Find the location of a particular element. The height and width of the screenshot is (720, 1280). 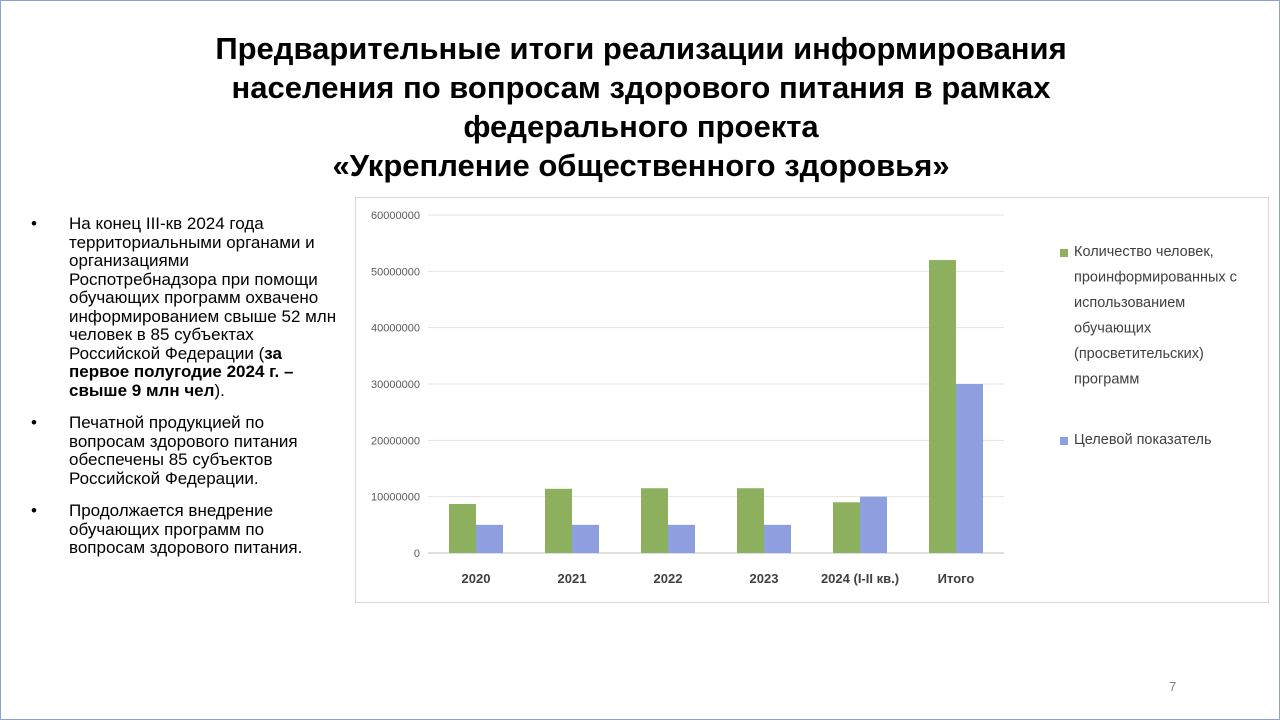

x-tick-label: 2022 is located at coordinates (668, 578).